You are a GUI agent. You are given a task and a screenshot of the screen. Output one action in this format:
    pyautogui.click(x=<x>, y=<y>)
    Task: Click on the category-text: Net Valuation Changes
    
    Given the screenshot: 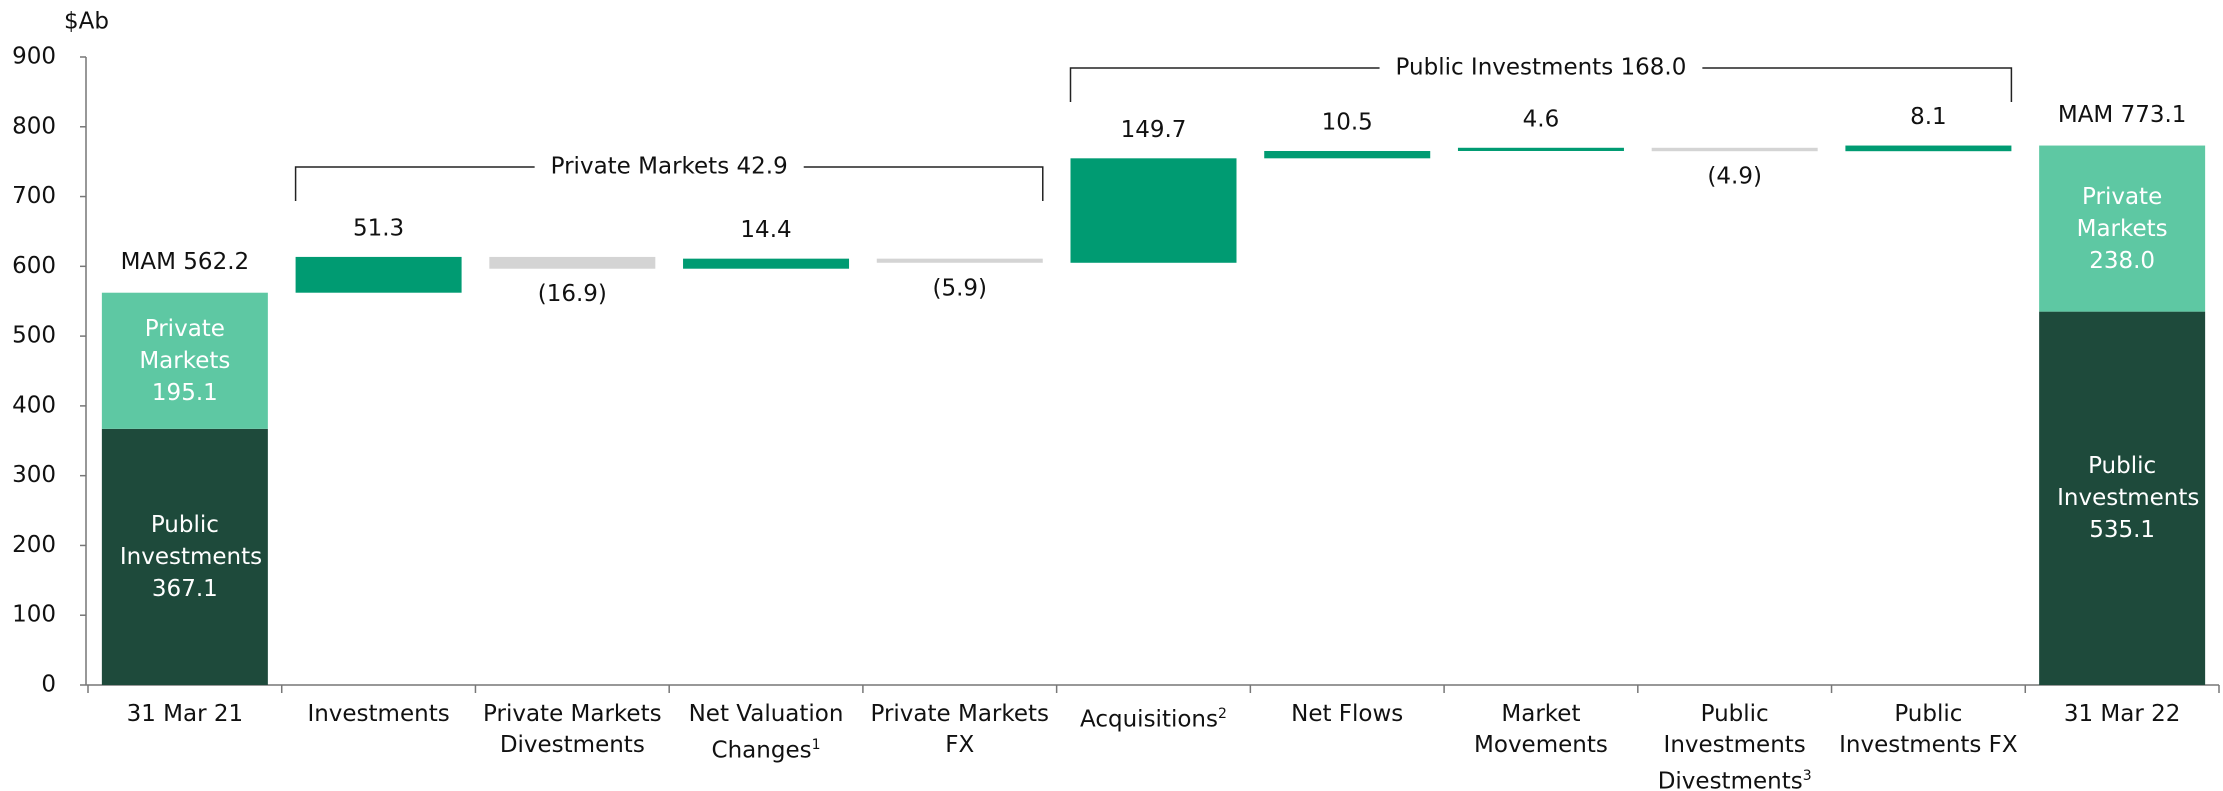 What is the action you would take?
    pyautogui.click(x=766, y=732)
    